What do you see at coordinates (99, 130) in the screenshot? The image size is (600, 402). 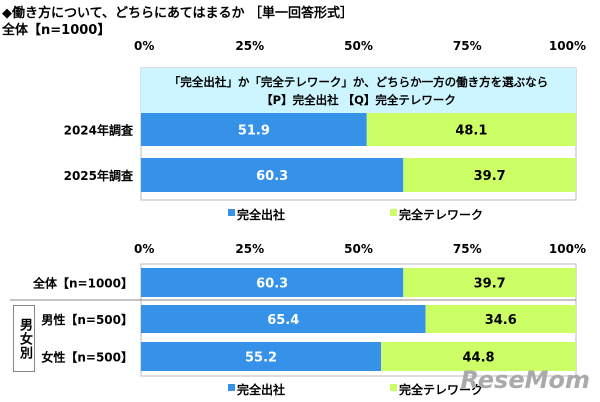 I see `category-label: 2024年調査` at bounding box center [99, 130].